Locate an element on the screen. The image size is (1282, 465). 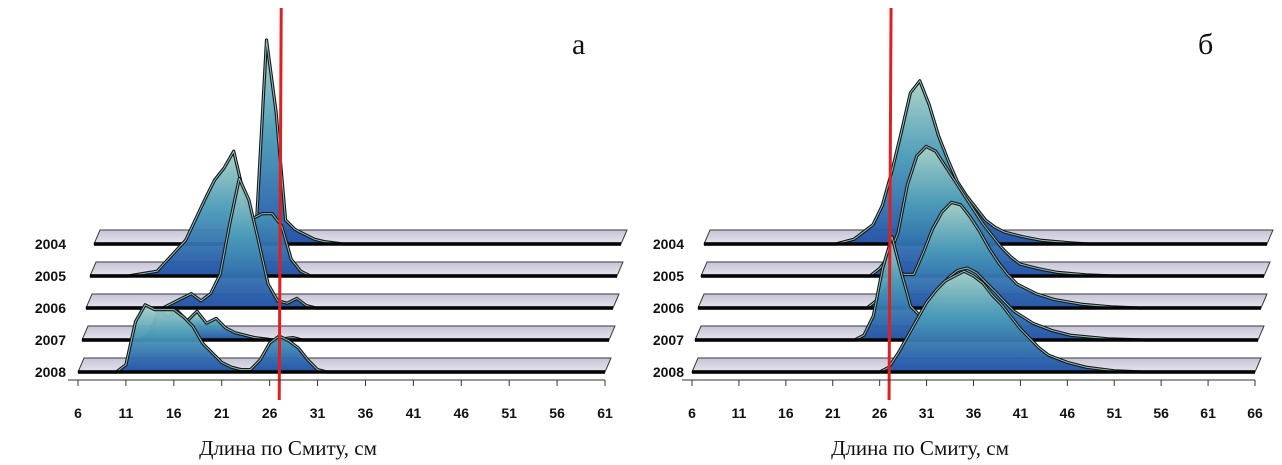
series-layer-2006: 2006 is located at coordinates (327, 246).